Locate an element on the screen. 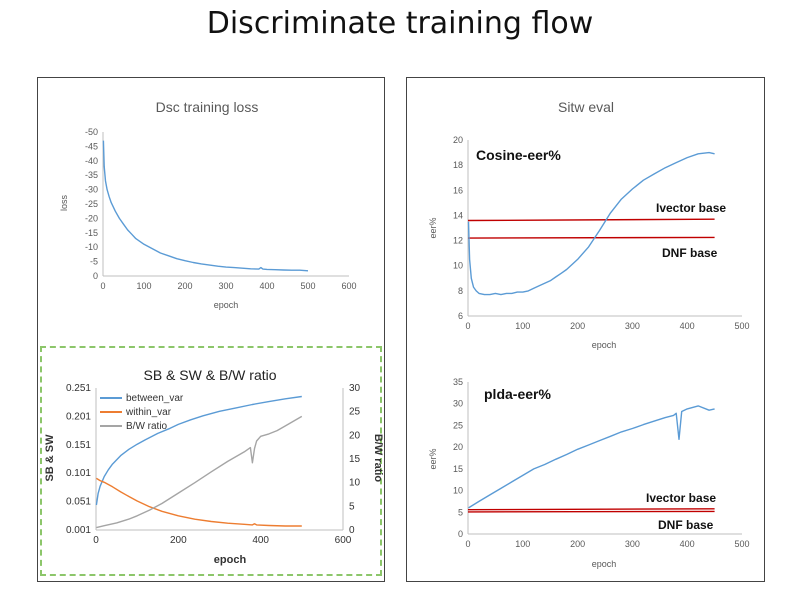 Image resolution: width=800 pixels, height=596 pixels. dsc-x-tick-label: 300 is located at coordinates (225, 286).